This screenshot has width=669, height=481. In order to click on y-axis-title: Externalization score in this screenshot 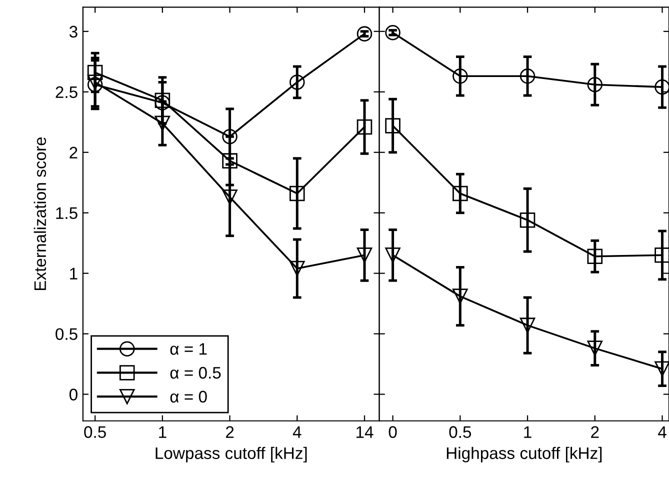, I will do `click(40, 213)`.